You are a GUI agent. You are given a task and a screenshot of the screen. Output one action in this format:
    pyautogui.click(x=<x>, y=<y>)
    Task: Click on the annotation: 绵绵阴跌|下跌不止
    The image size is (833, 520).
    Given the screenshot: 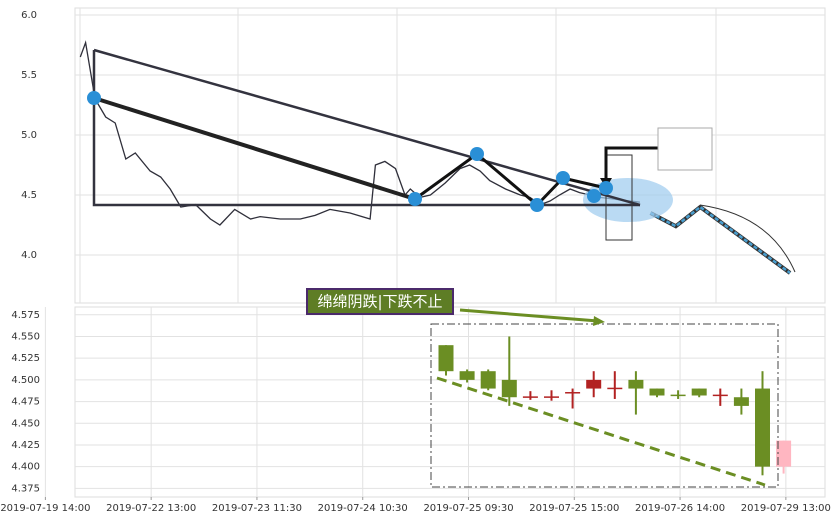 What is the action you would take?
    pyautogui.click(x=379, y=302)
    